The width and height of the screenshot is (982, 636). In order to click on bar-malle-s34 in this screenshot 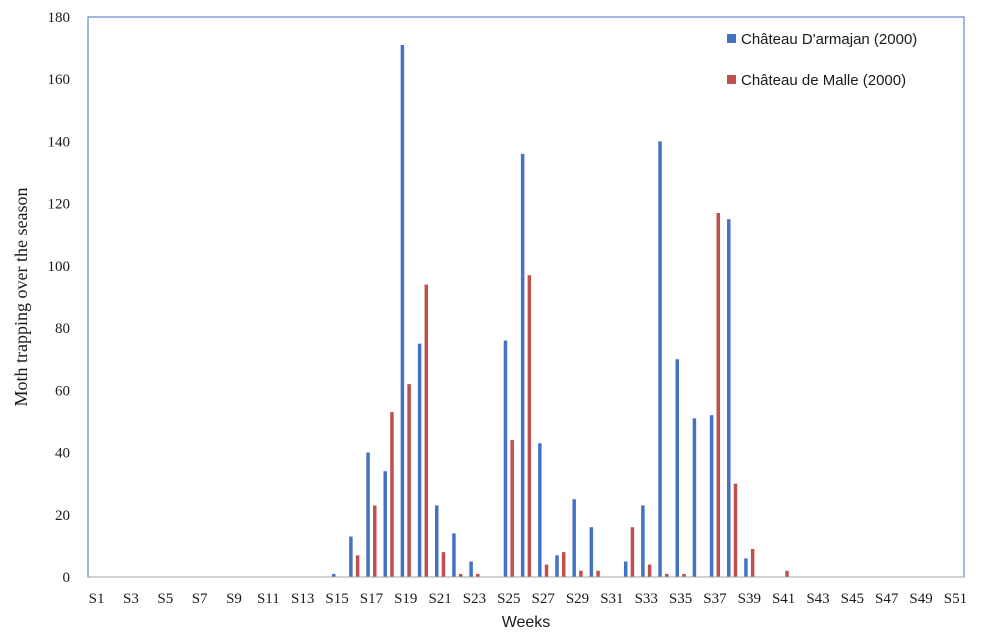, I will do `click(667, 575)`.